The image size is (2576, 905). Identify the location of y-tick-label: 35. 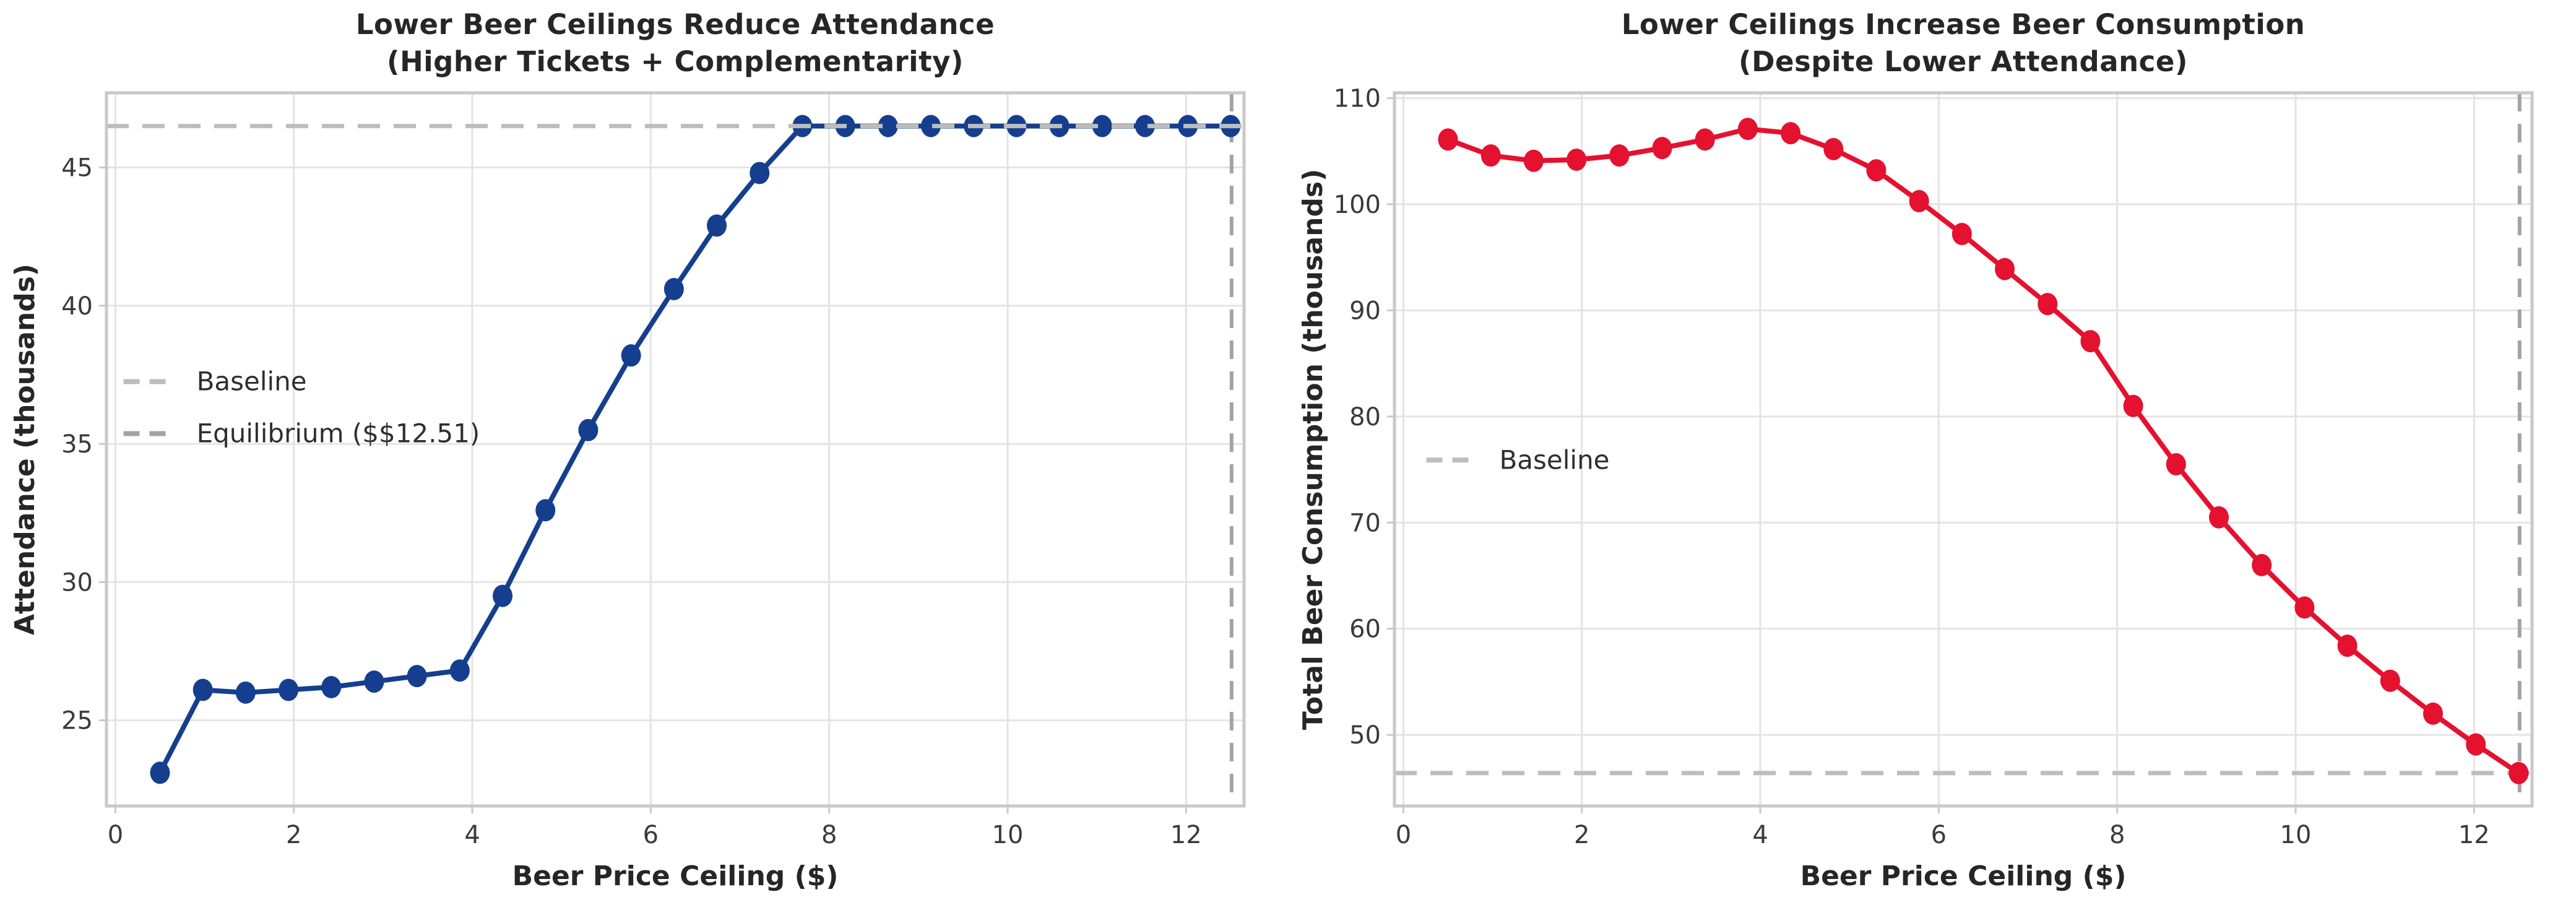
(77, 444).